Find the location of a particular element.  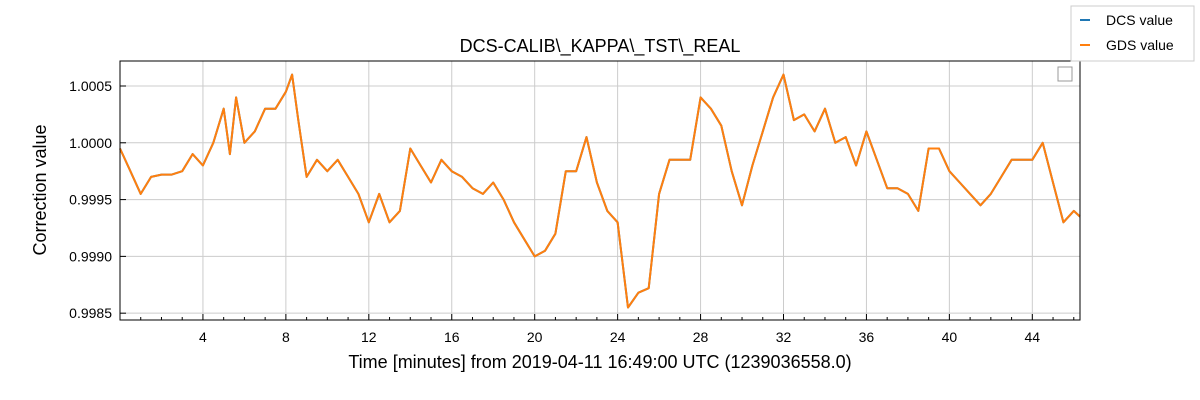

y-tick-label: 1.0000 is located at coordinates (90, 143).